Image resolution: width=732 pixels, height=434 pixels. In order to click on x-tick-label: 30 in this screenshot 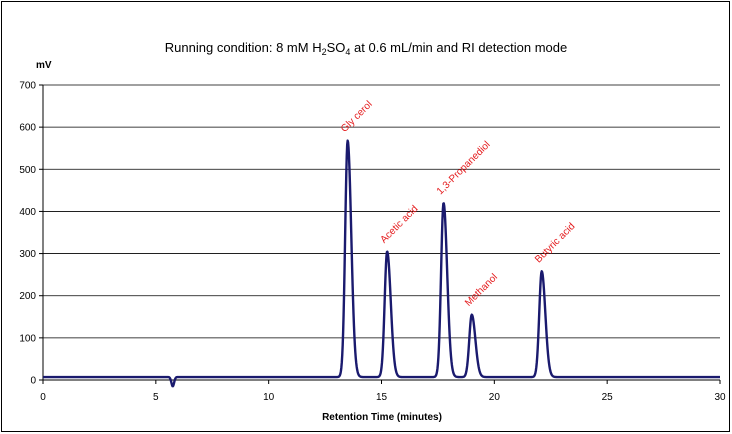, I will do `click(720, 397)`.